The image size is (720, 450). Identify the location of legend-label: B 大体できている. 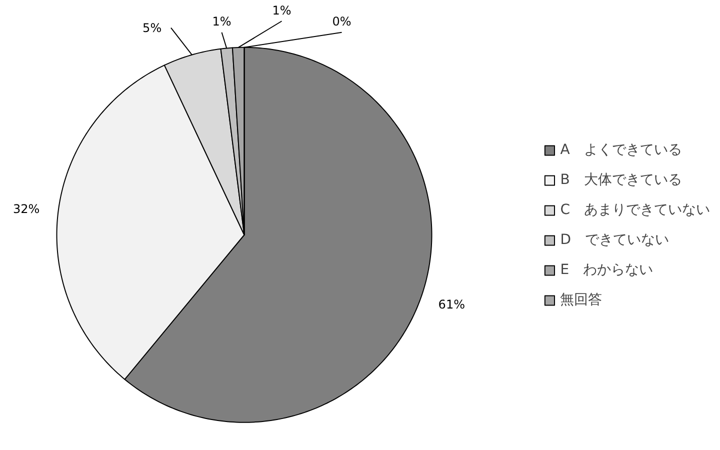
(621, 180).